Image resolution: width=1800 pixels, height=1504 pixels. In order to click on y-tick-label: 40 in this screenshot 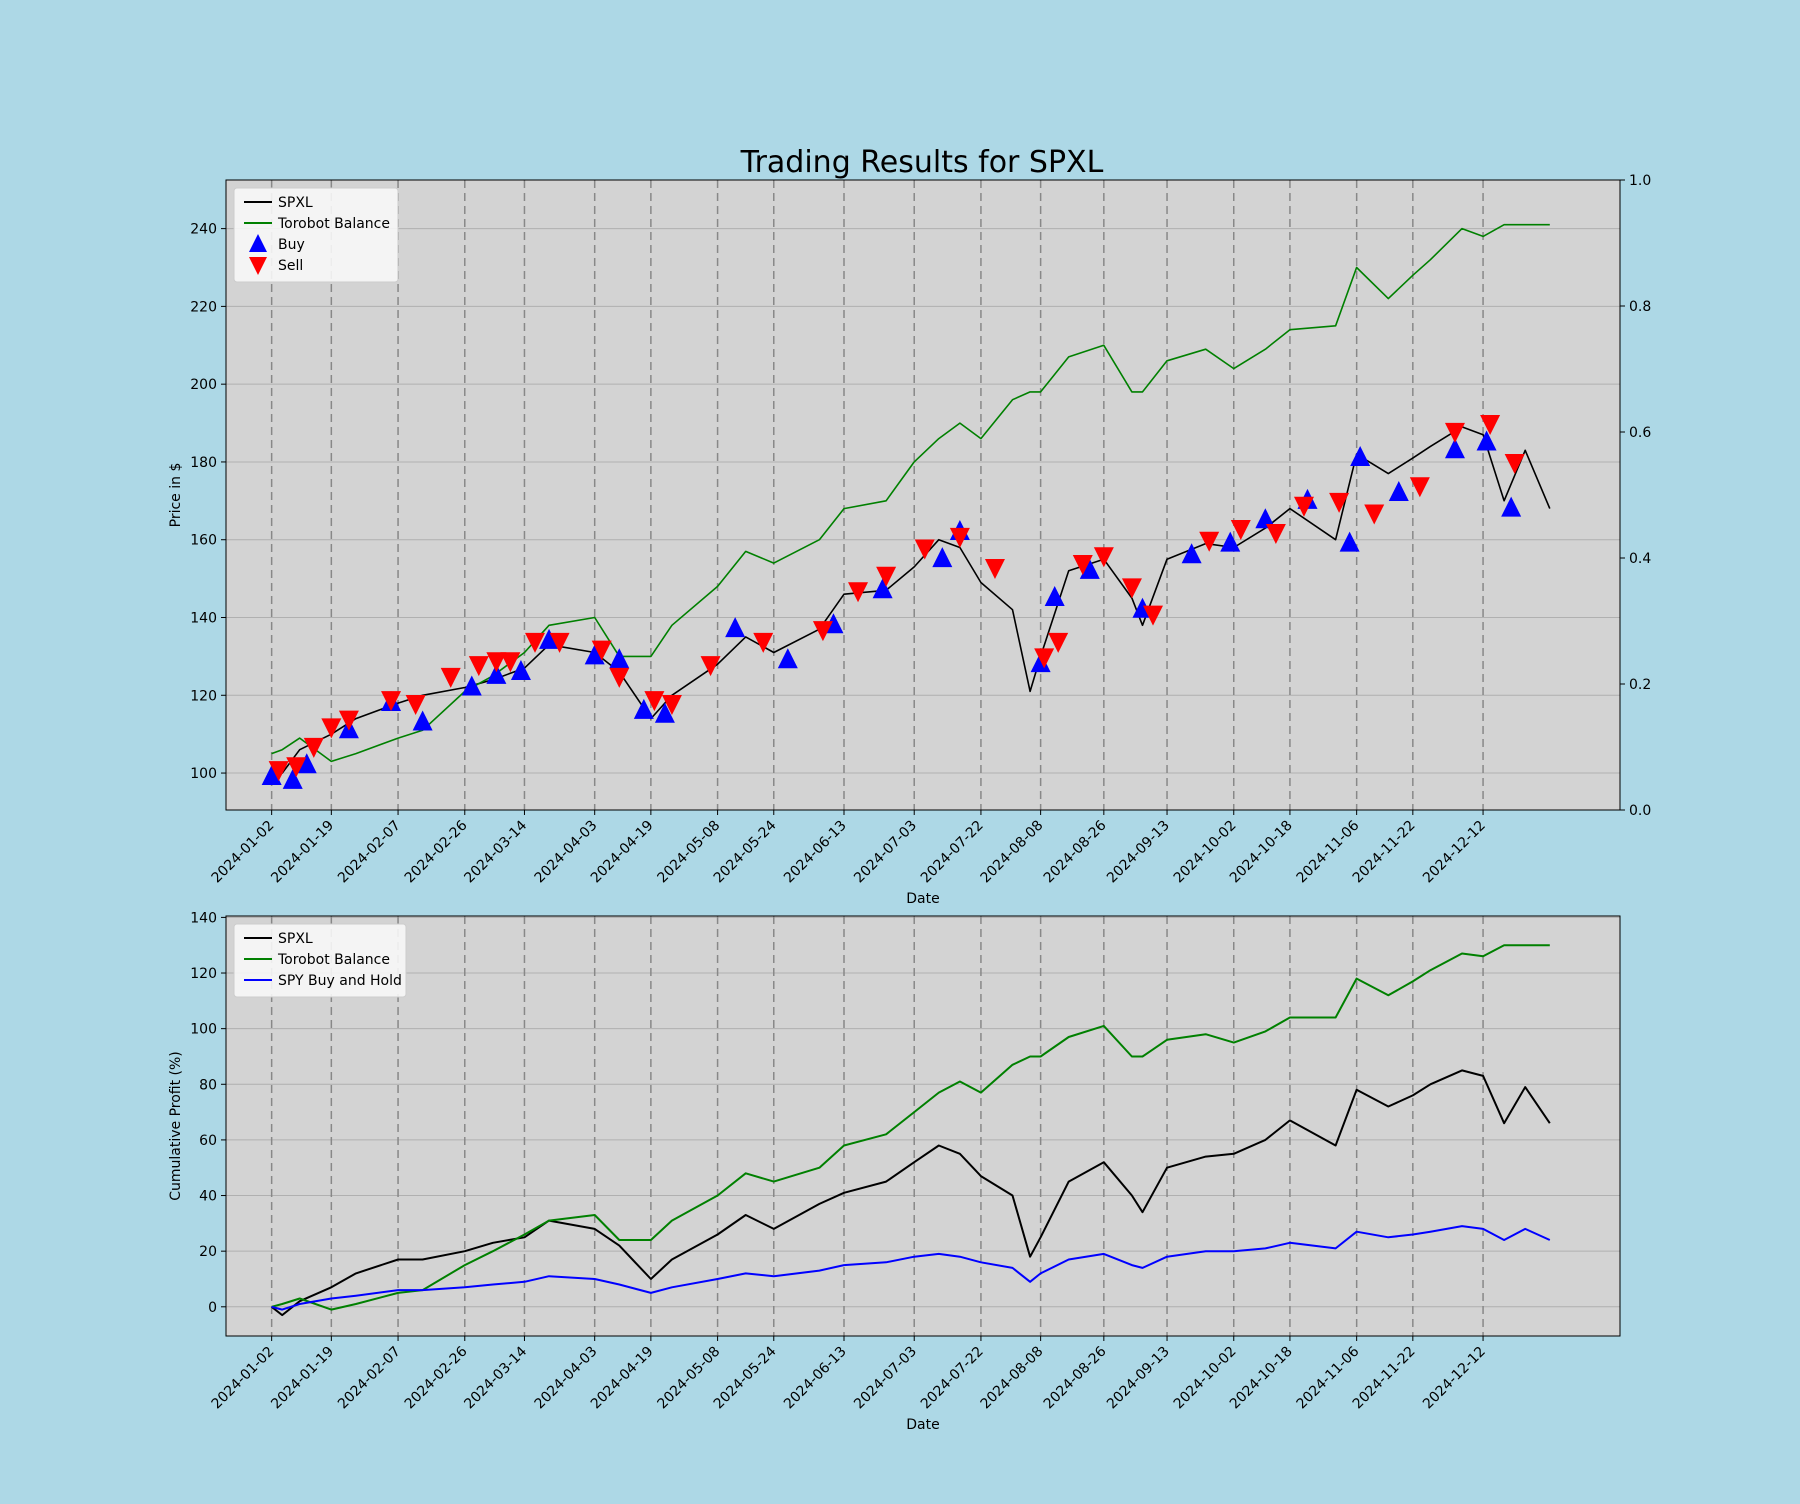, I will do `click(208, 1197)`.